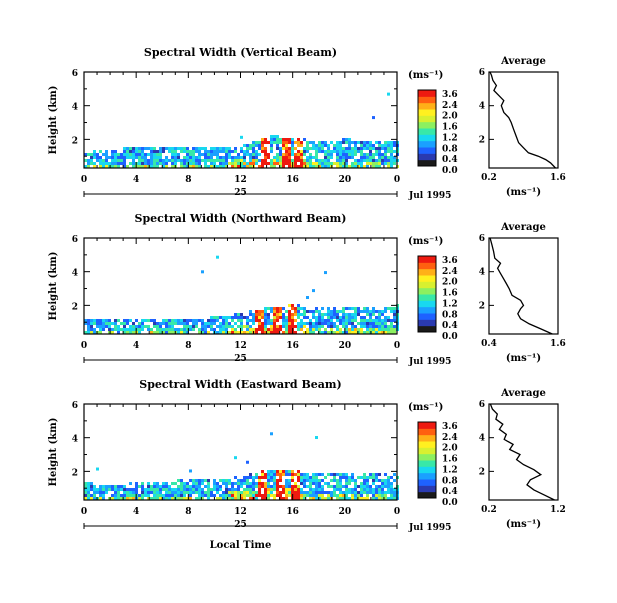  I want to click on colorbar-swatch, so click(427, 457).